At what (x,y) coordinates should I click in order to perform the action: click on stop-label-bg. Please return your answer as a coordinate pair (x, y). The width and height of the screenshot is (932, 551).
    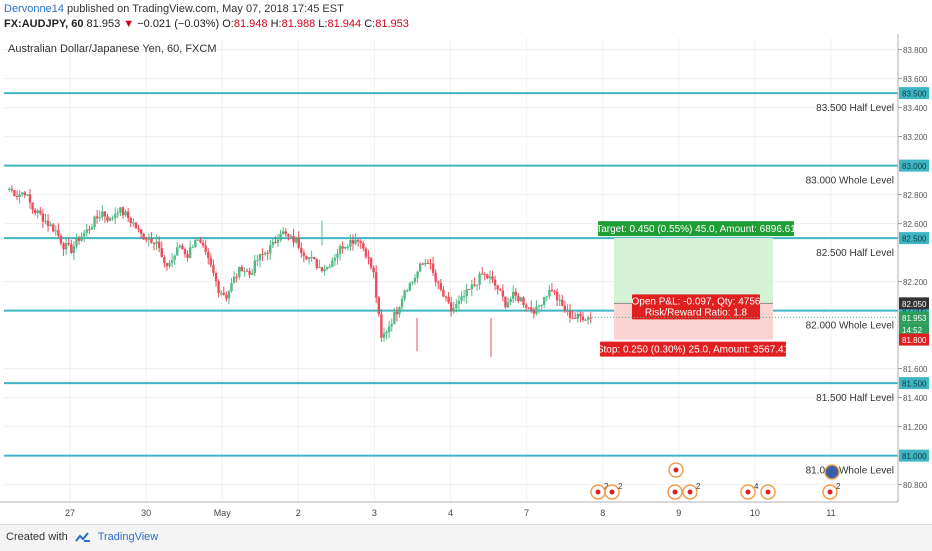
    Looking at the image, I should click on (693, 349).